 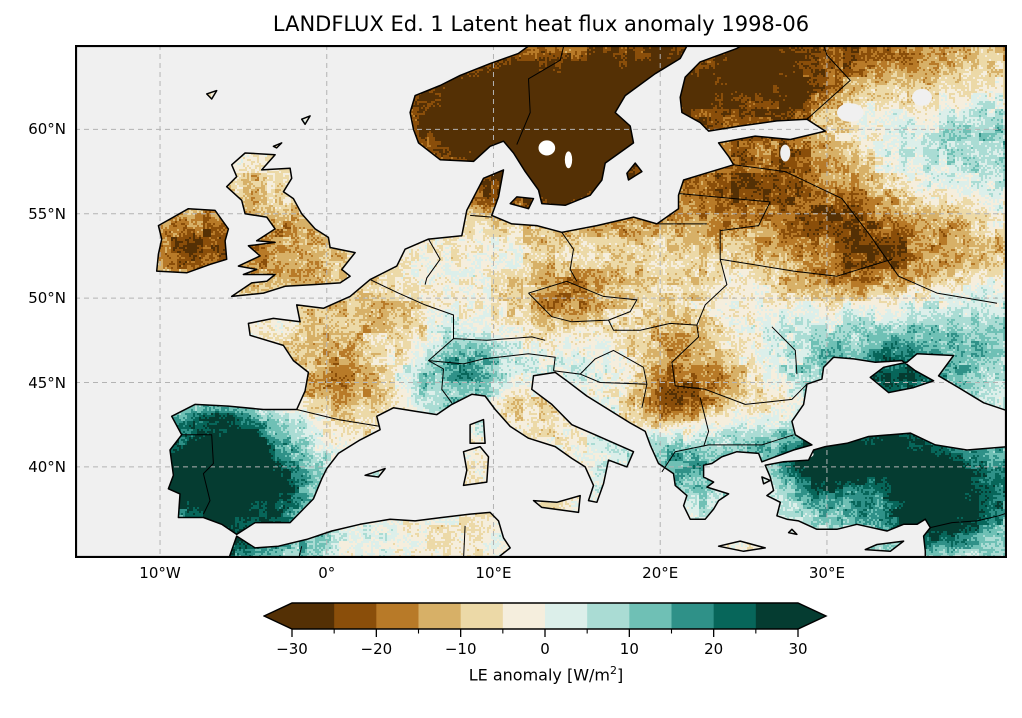 I want to click on colorbar-axis-label: LE anomaly [W/m2], so click(x=546, y=674).